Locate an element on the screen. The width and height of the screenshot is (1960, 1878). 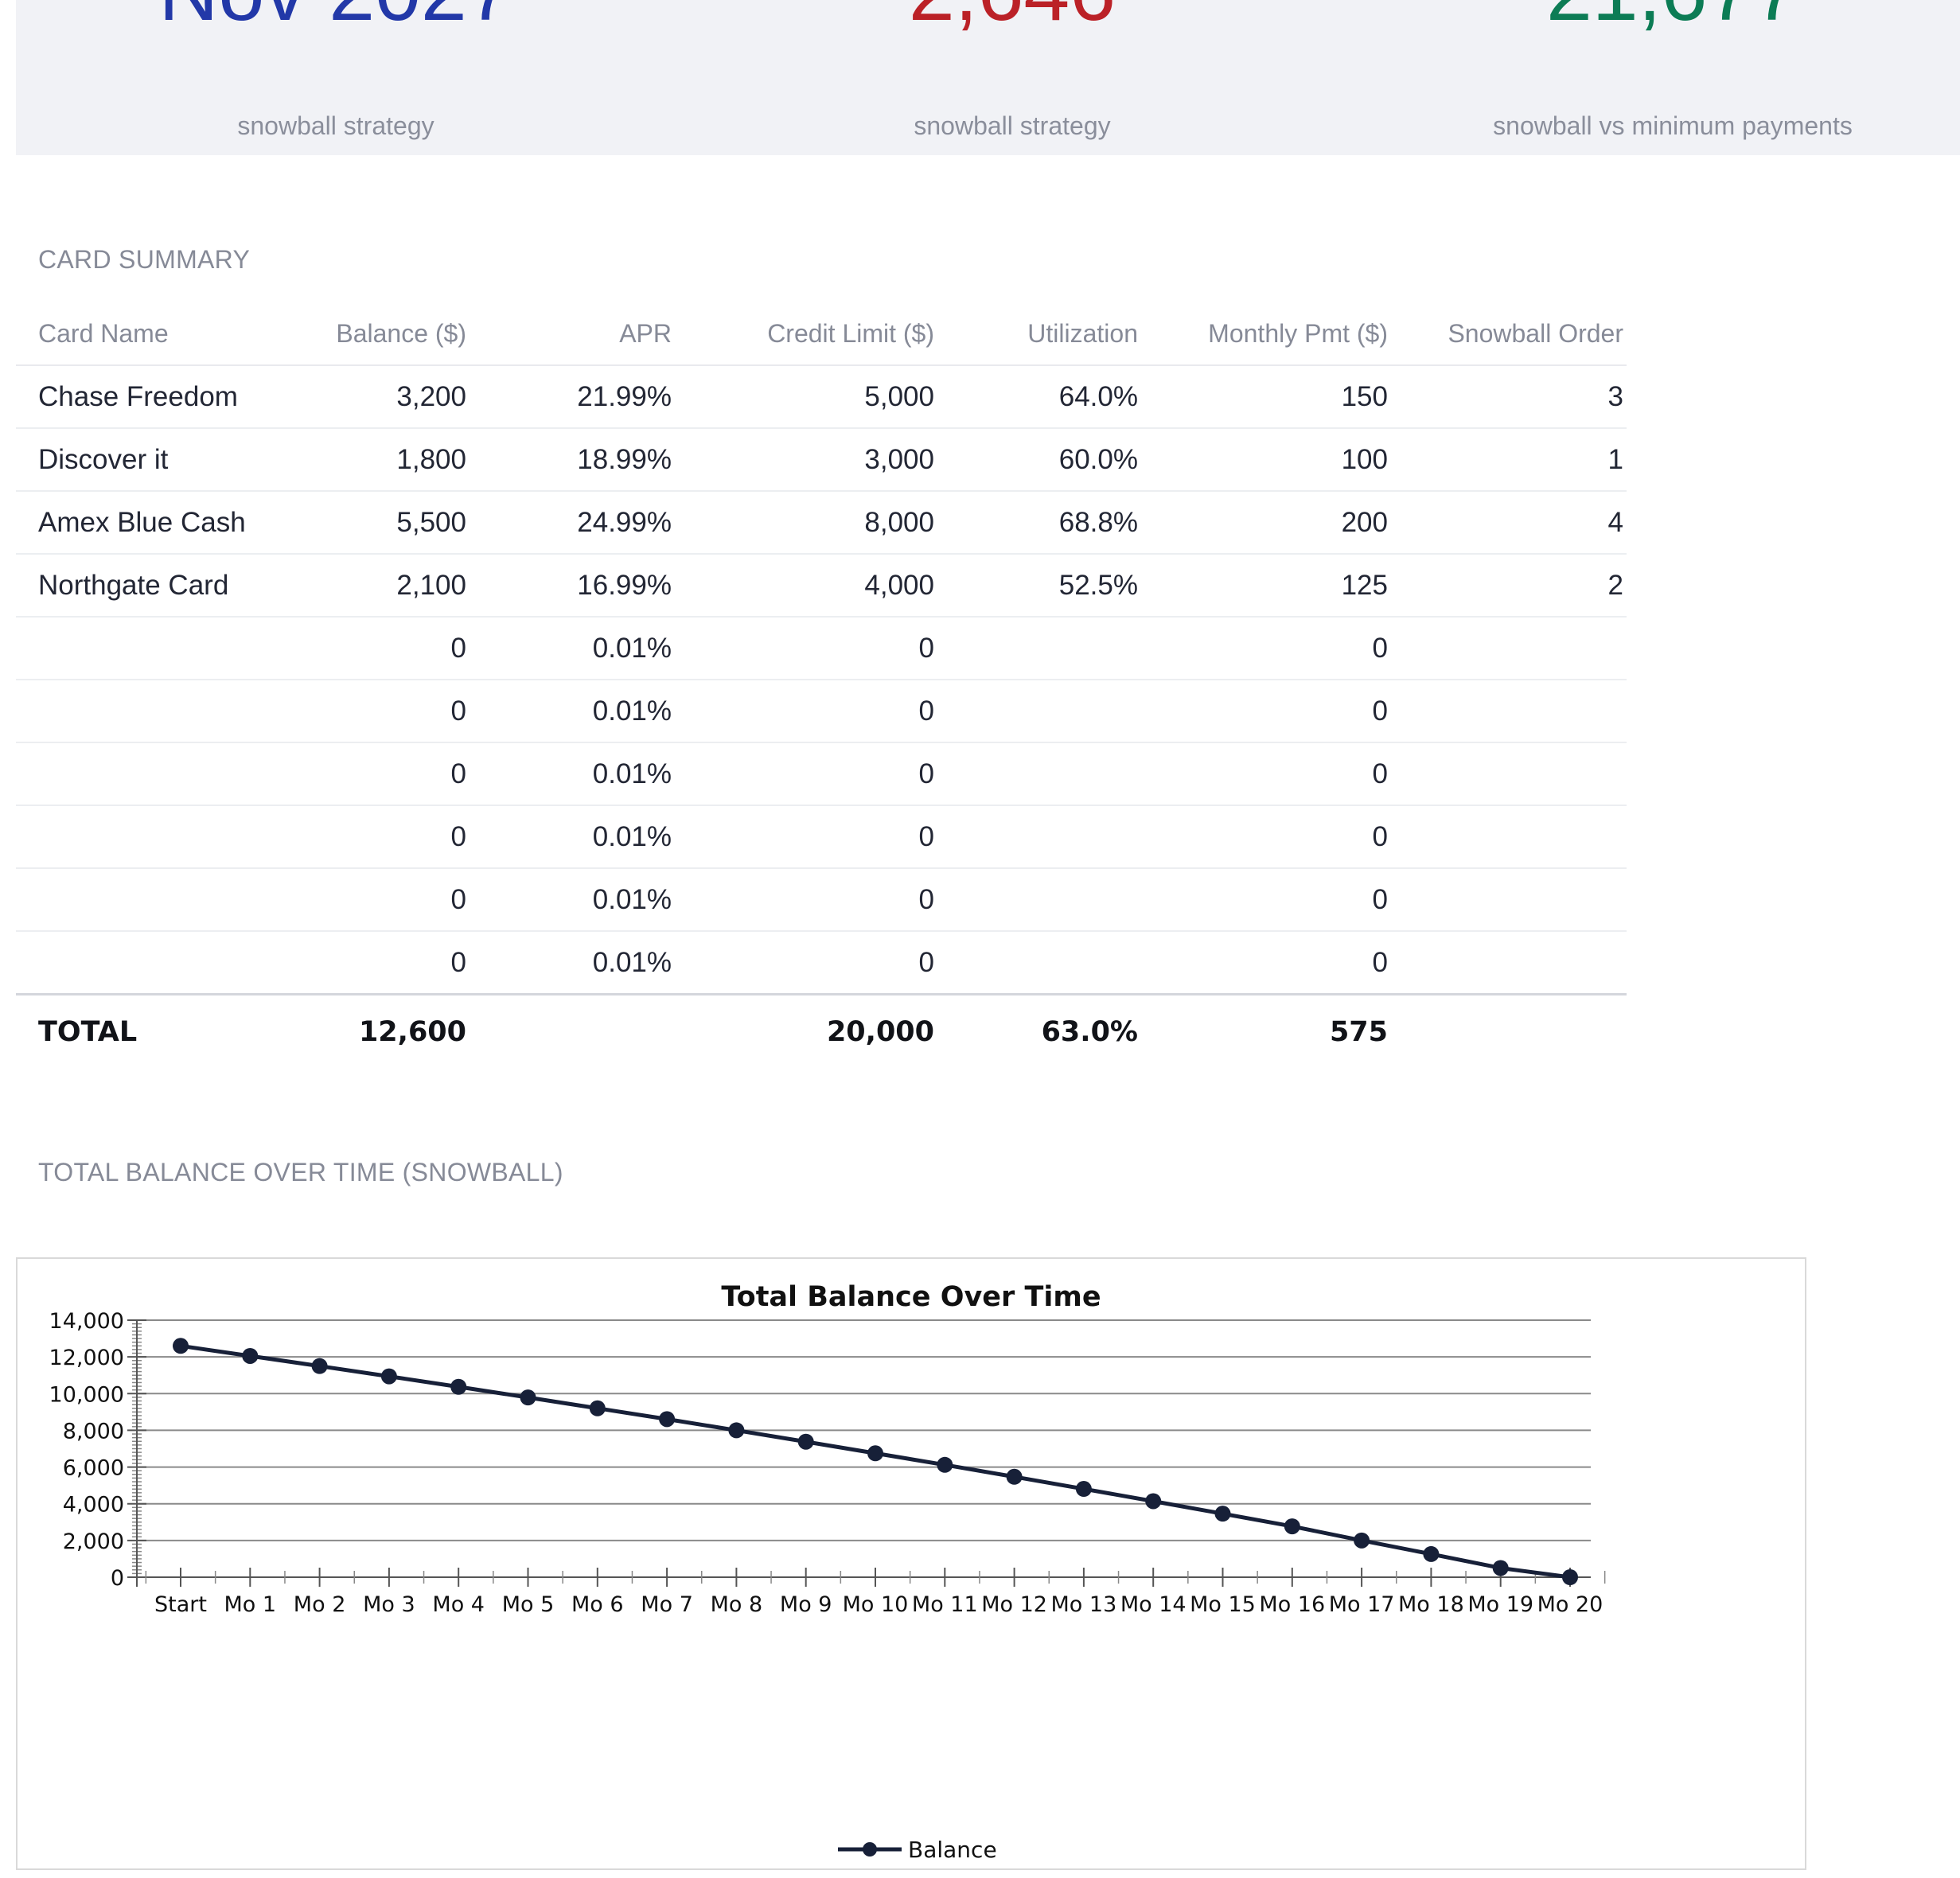
cell-balance: 1,800 is located at coordinates (362, 460).